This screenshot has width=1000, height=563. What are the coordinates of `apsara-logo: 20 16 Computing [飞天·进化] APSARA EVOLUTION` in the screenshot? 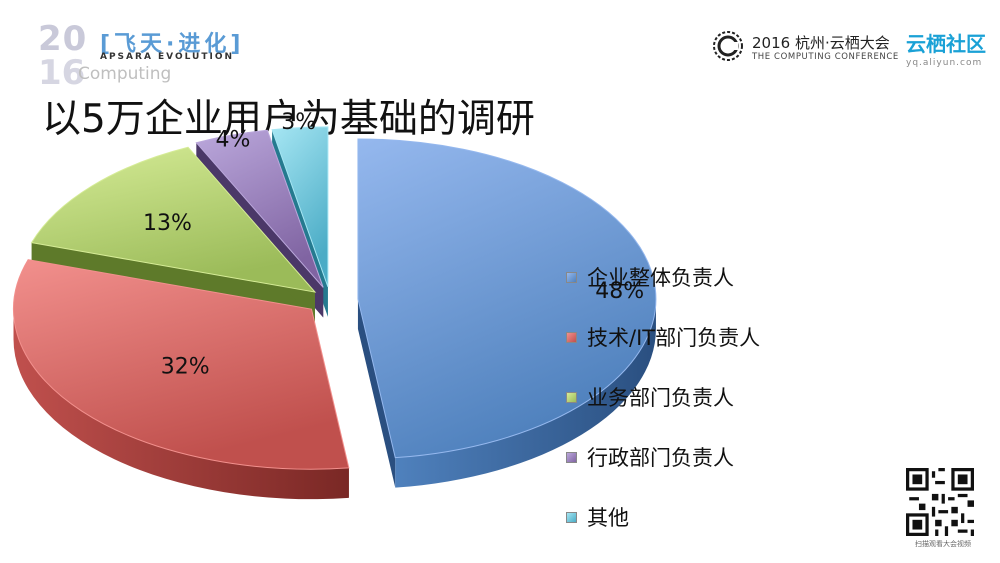 It's located at (153, 57).